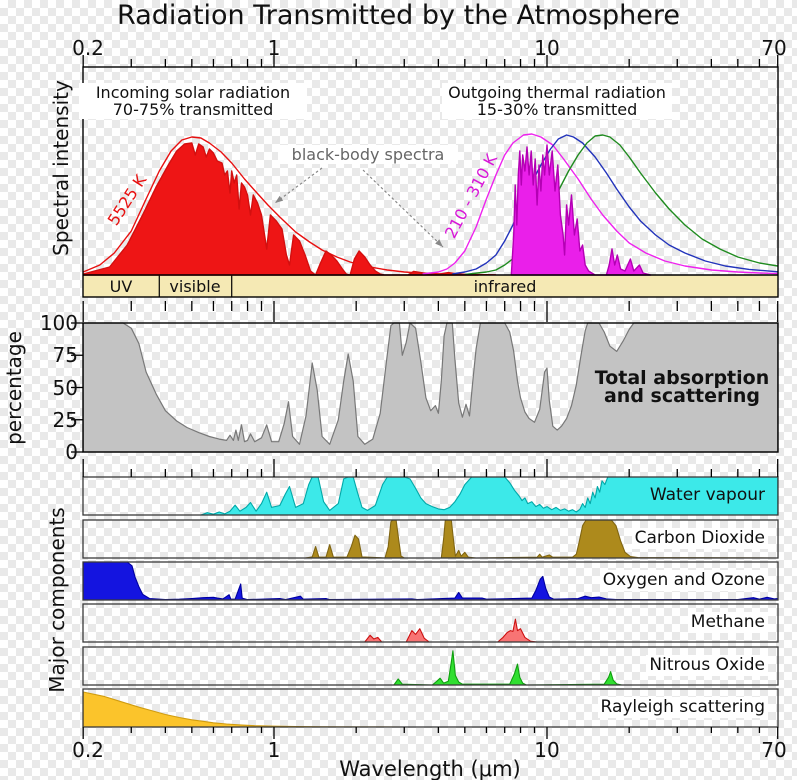 The image size is (797, 780). I want to click on band-label-visible: visible, so click(195, 286).